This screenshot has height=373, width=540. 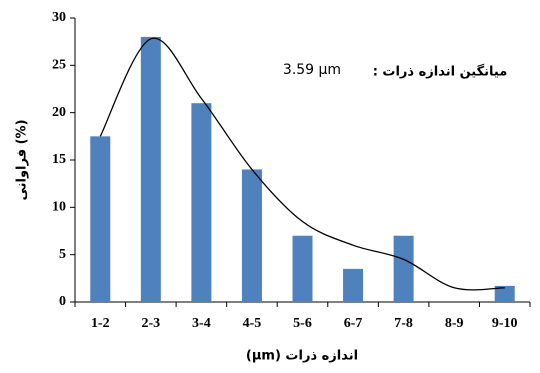 What do you see at coordinates (302, 323) in the screenshot?
I see `x-tick-label: 5-6` at bounding box center [302, 323].